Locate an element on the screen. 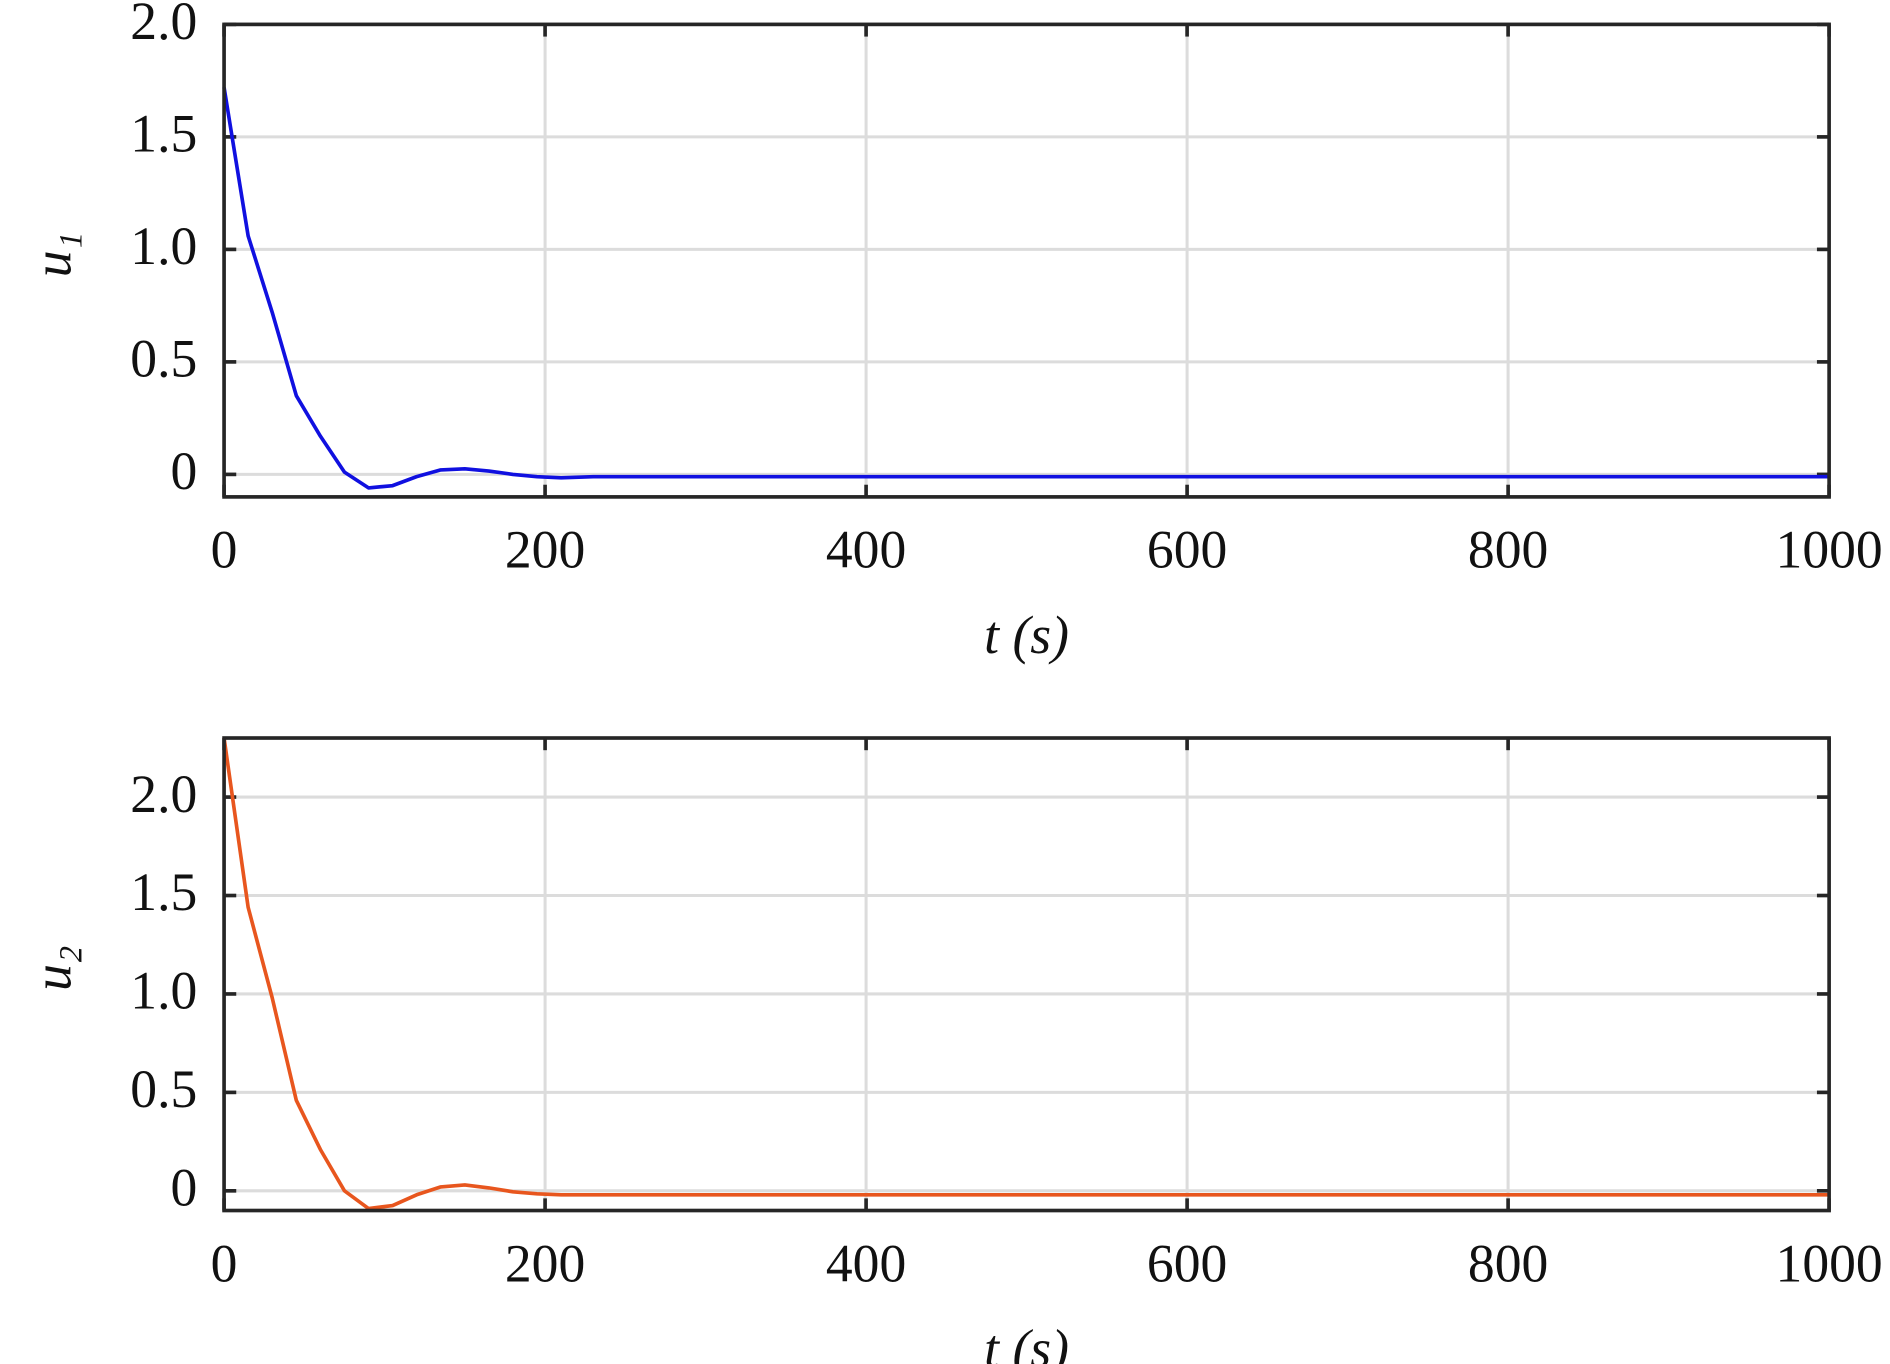 The image size is (1890, 1364). y-axis-label: u₁ is located at coordinates (53, 254).